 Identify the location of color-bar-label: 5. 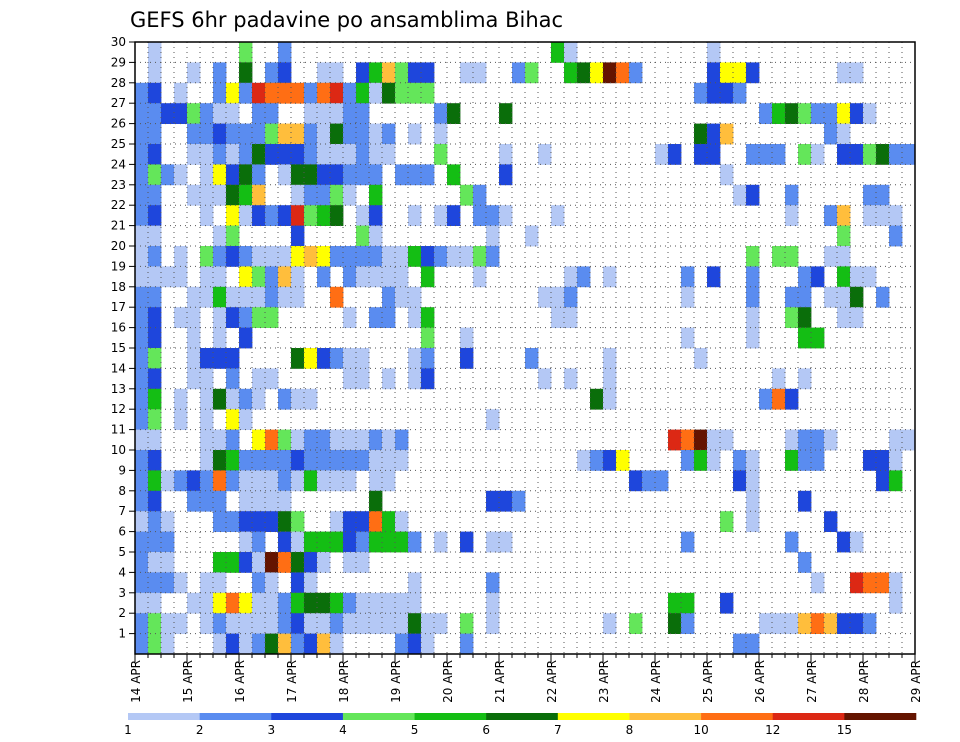
(415, 730).